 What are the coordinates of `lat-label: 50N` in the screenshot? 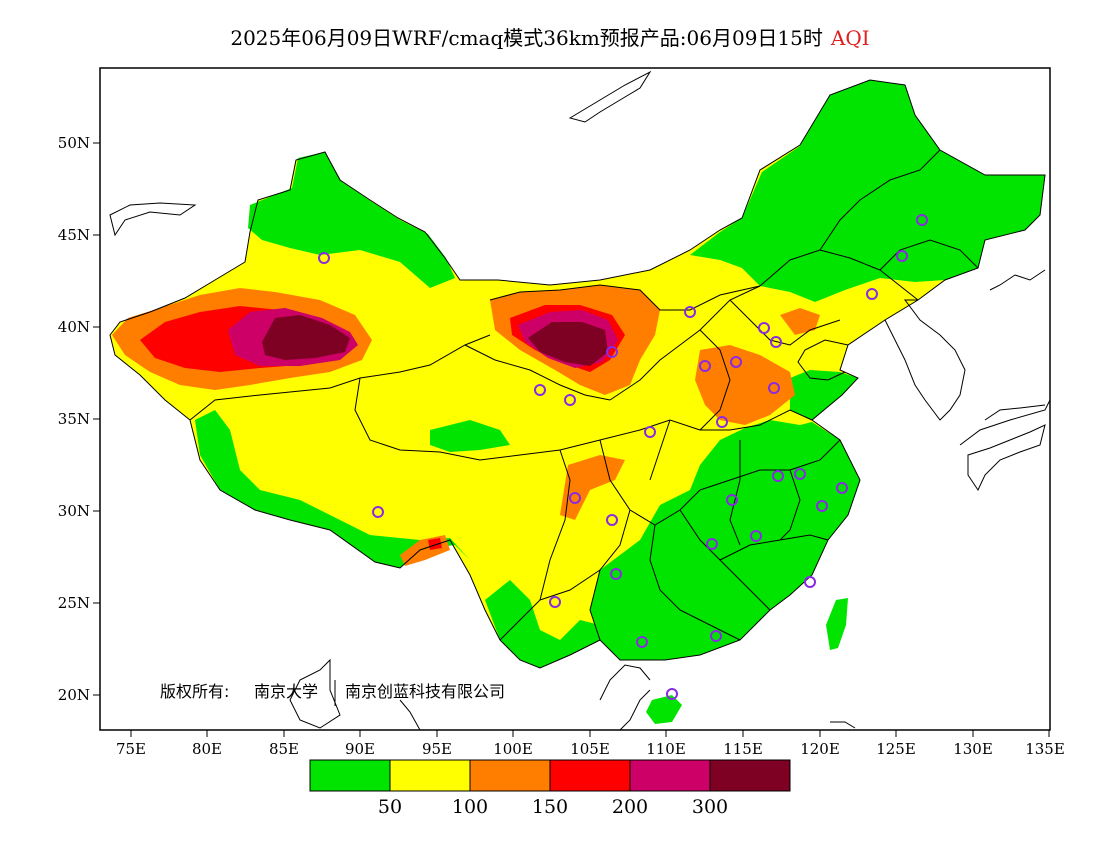 It's located at (74, 143).